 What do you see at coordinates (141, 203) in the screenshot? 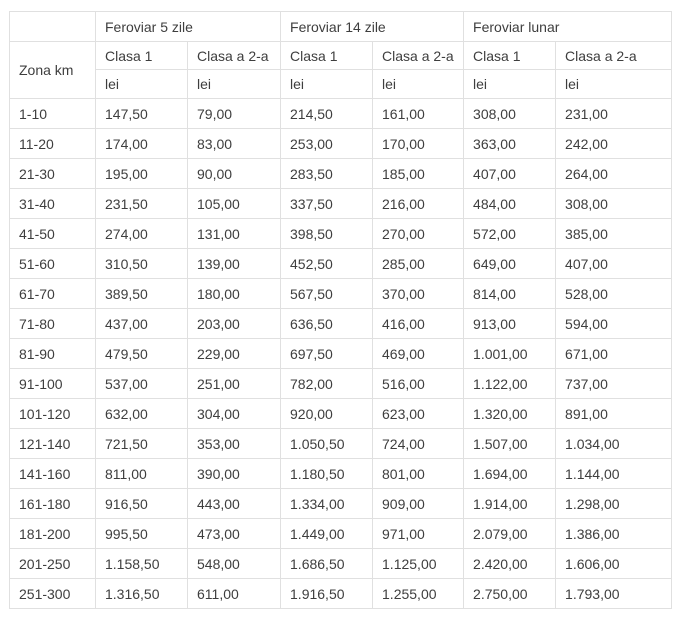
I see `fare-cell: 231,50` at bounding box center [141, 203].